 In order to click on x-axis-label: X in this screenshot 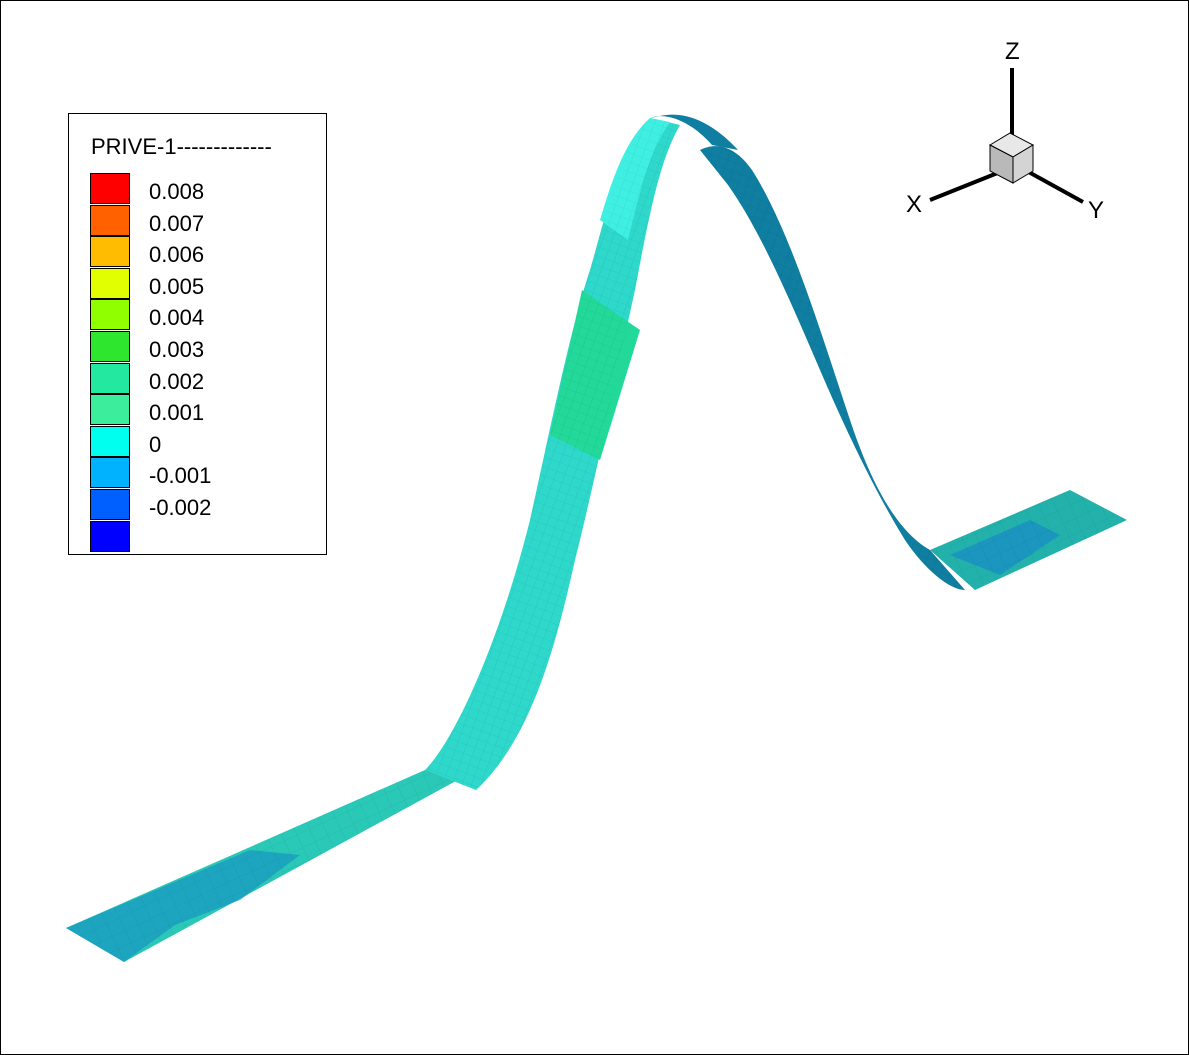, I will do `click(914, 205)`.